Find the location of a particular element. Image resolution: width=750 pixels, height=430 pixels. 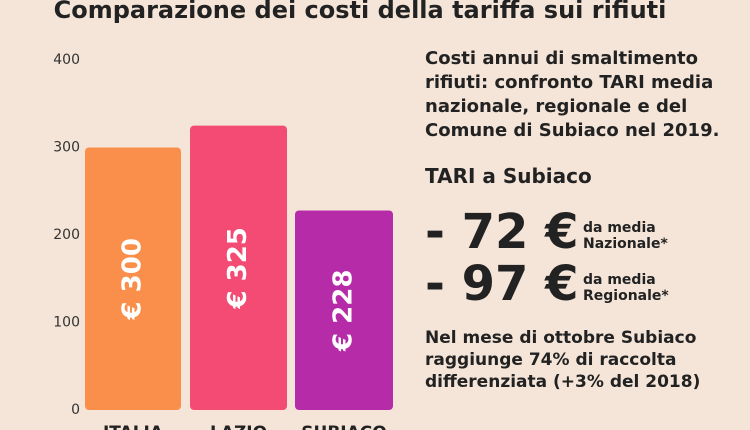

stat-amount: - 97 € is located at coordinates (502, 284).